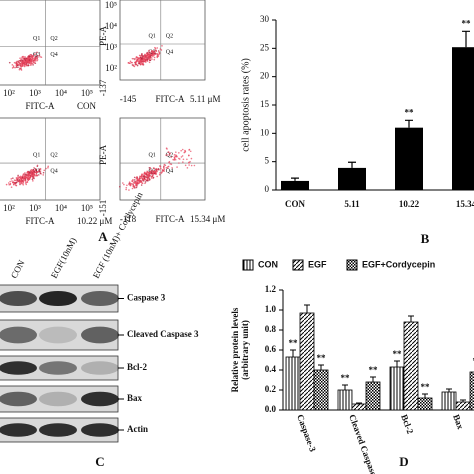 The height and width of the screenshot is (474, 474). What do you see at coordinates (36, 55) in the screenshot?
I see `quadrant-label: Q3` at bounding box center [36, 55].